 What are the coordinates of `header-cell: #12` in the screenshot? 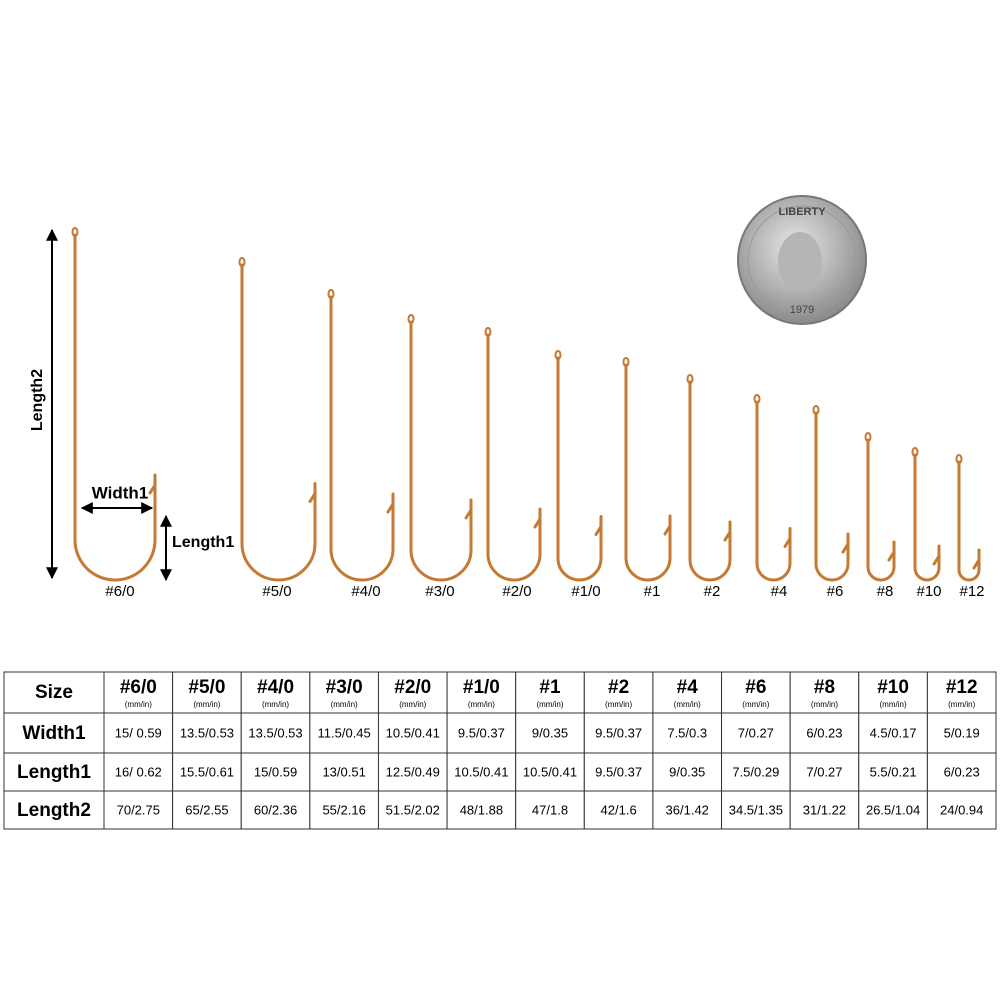 It's located at (962, 687).